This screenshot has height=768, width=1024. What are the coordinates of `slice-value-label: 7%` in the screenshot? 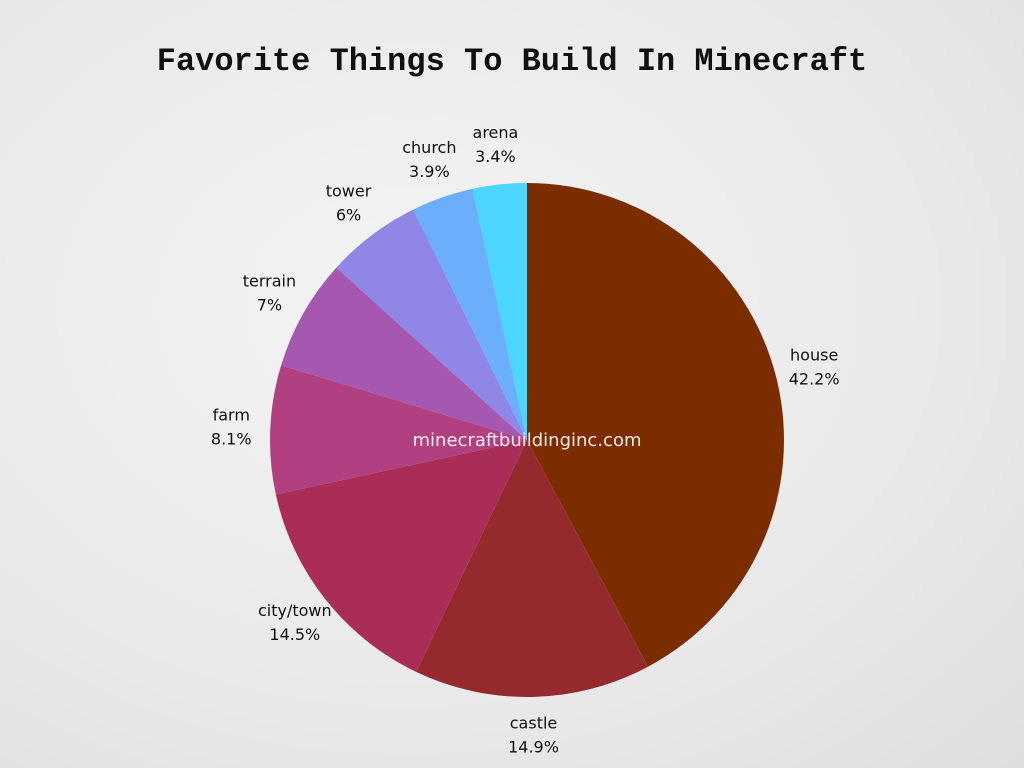 It's located at (269, 305).